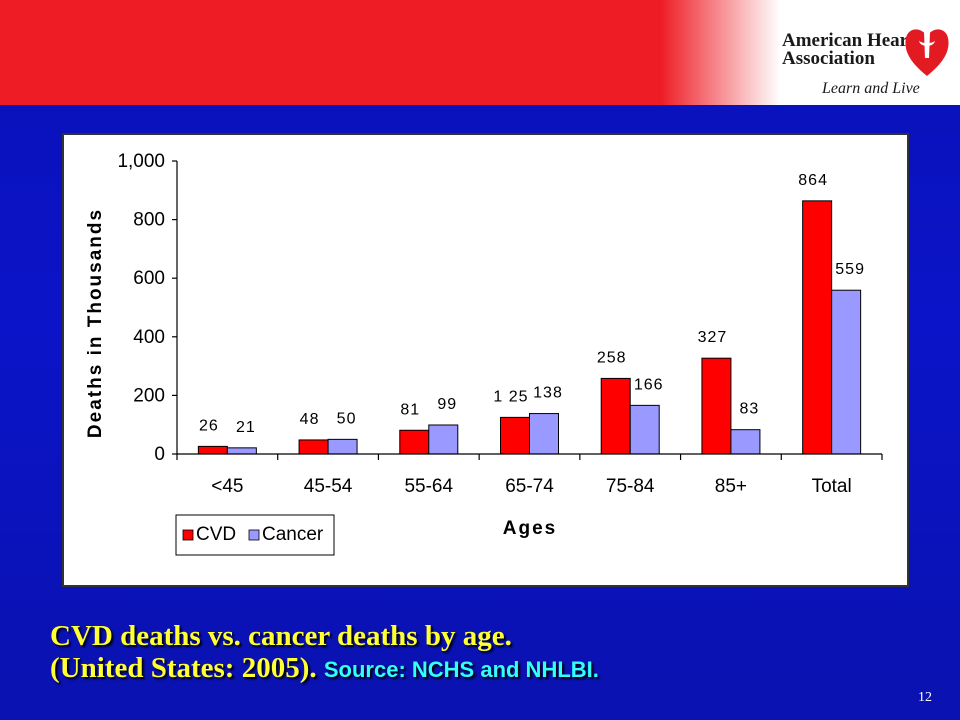 This screenshot has height=720, width=960. I want to click on legend-swatch-cancer, so click(254, 535).